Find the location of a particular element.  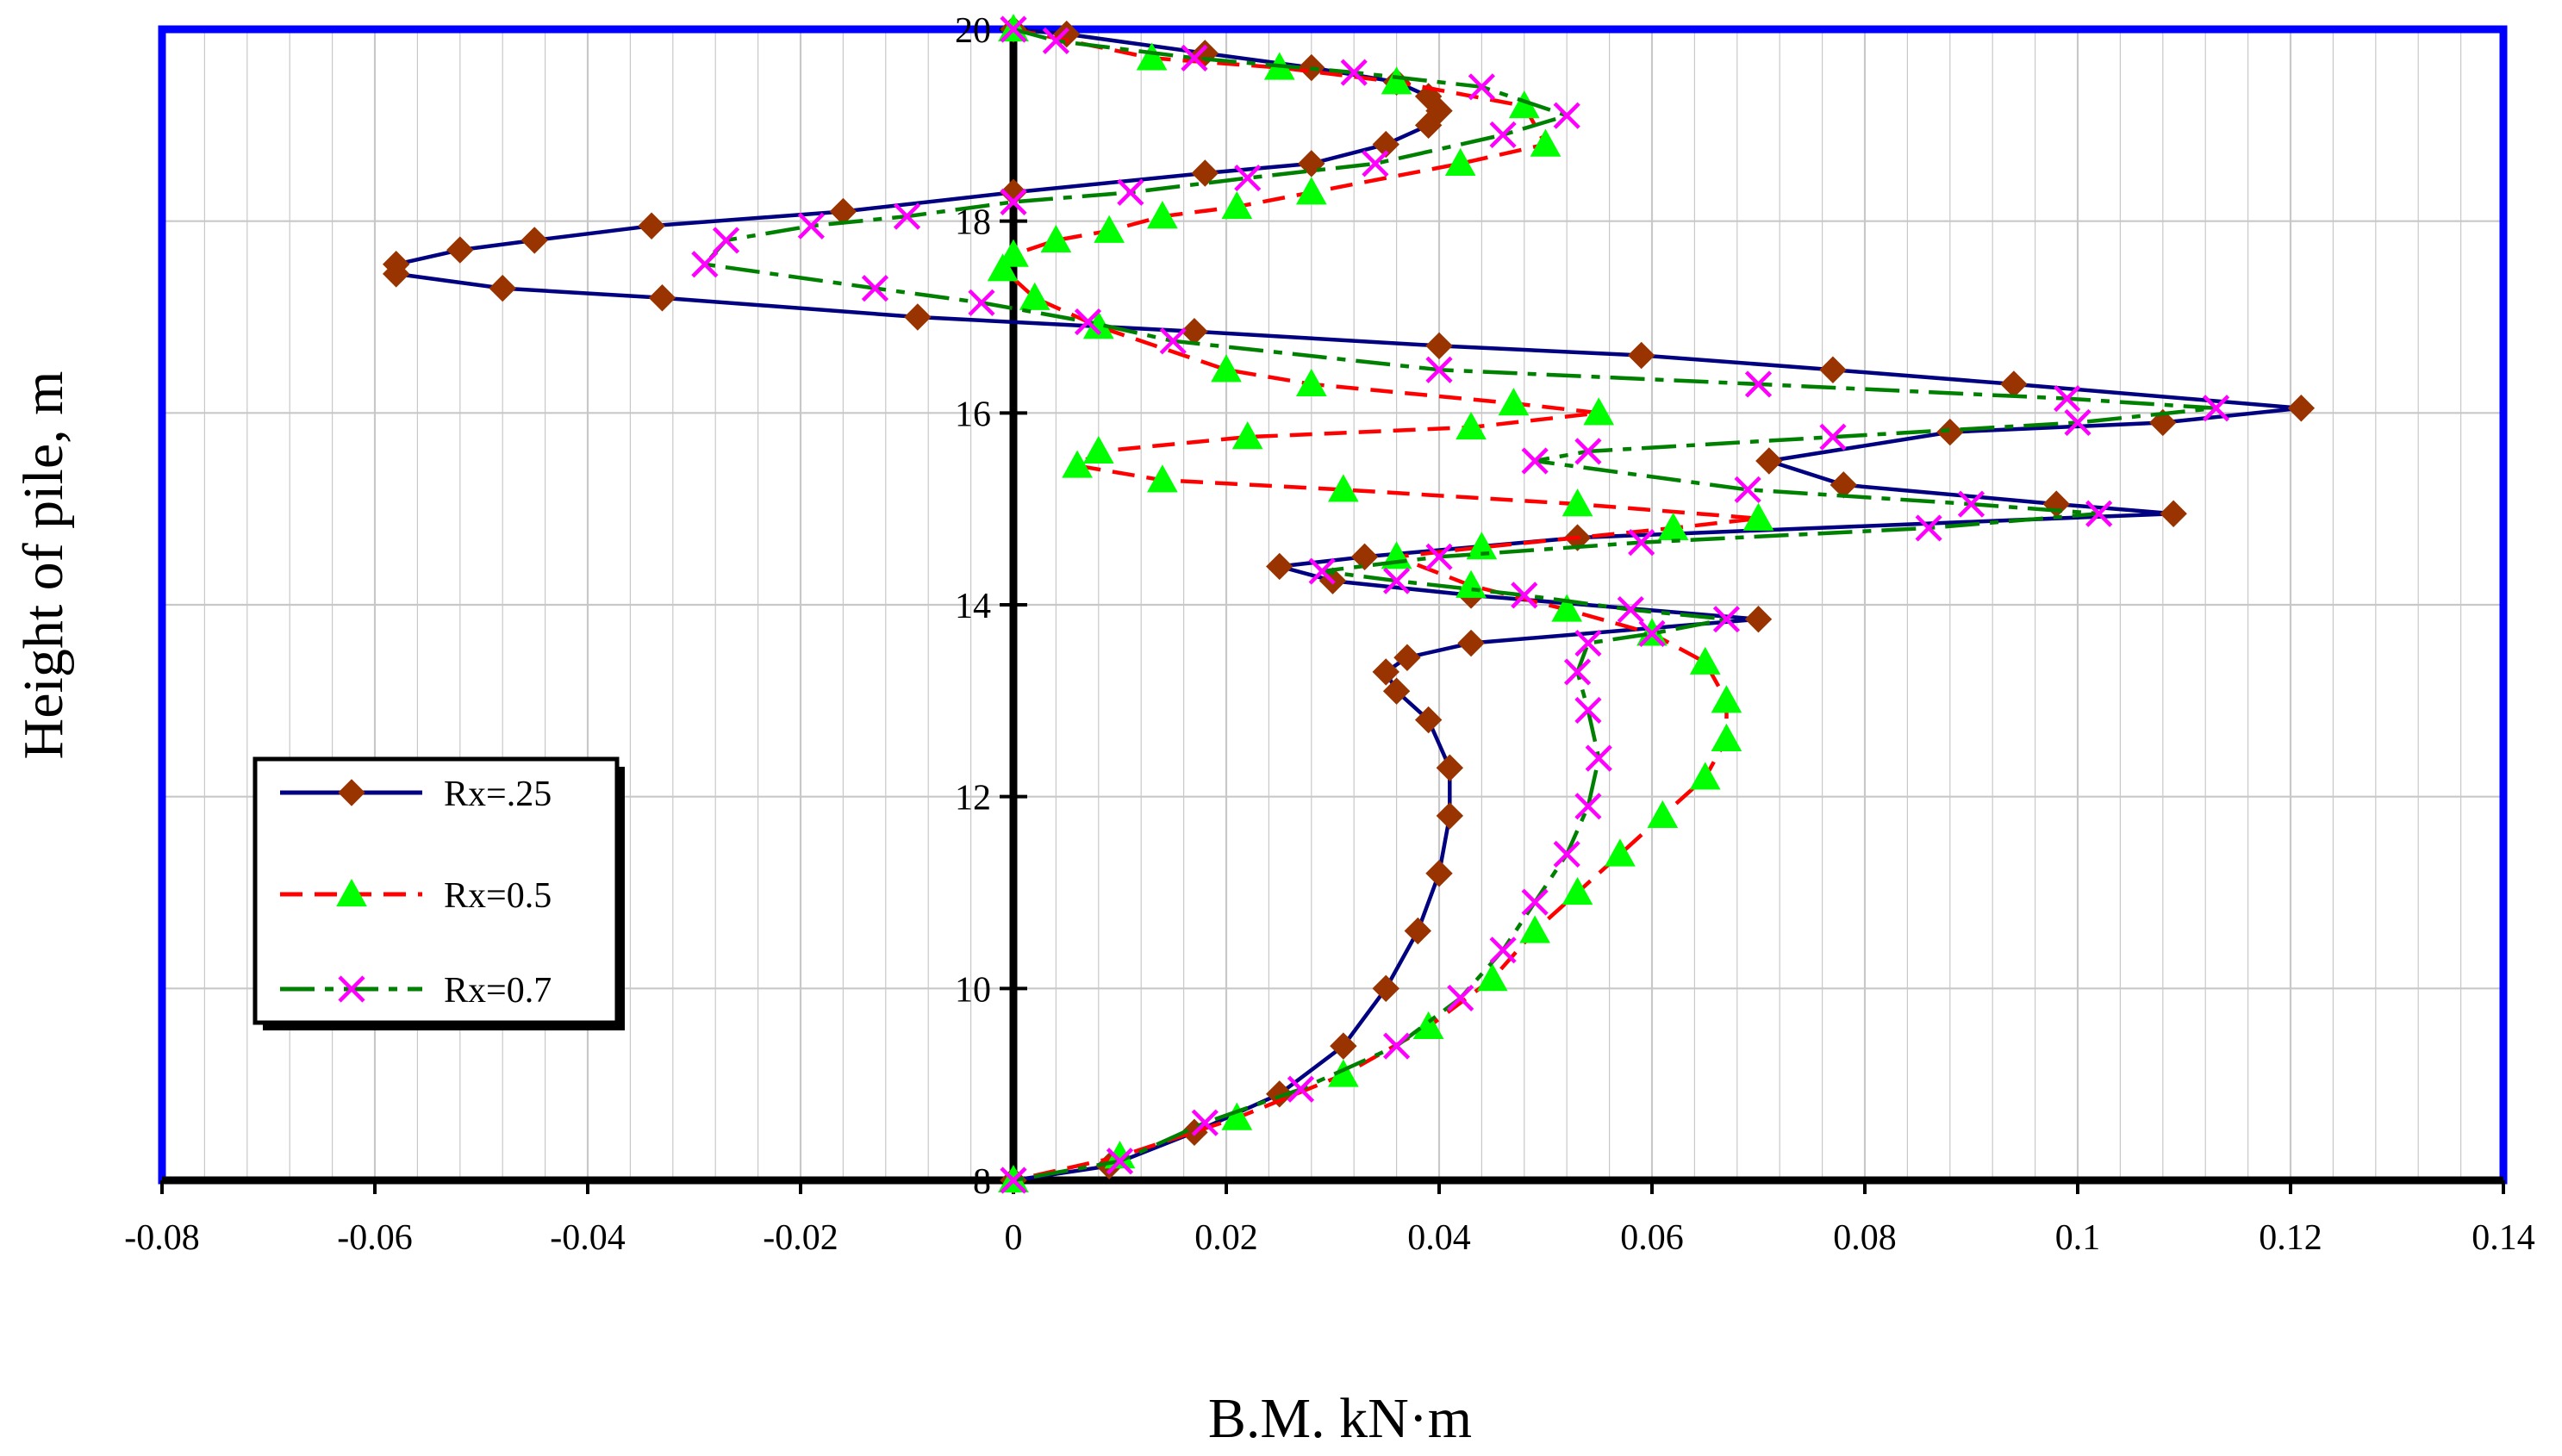

x-tick-label: 0 is located at coordinates (1014, 1238).